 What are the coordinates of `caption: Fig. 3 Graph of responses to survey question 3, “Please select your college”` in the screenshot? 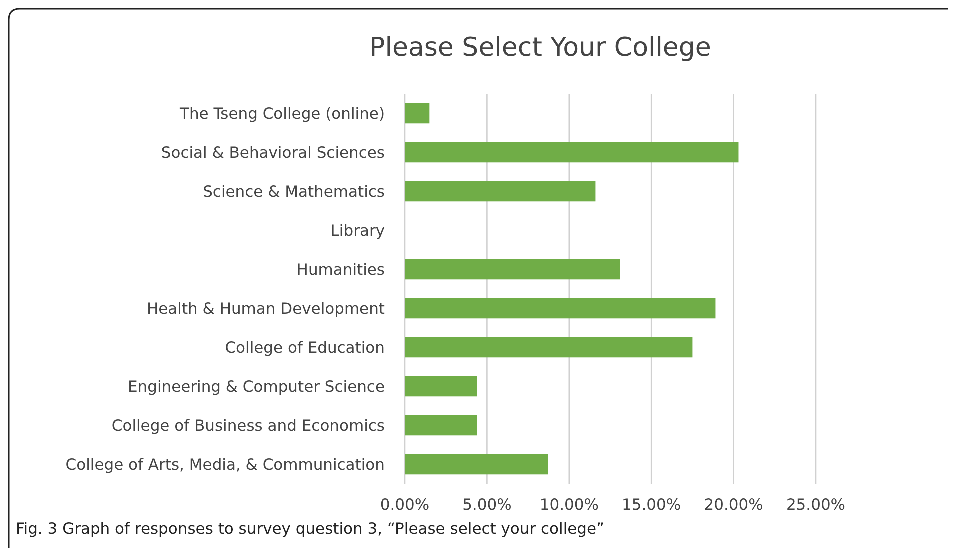 It's located at (310, 529).